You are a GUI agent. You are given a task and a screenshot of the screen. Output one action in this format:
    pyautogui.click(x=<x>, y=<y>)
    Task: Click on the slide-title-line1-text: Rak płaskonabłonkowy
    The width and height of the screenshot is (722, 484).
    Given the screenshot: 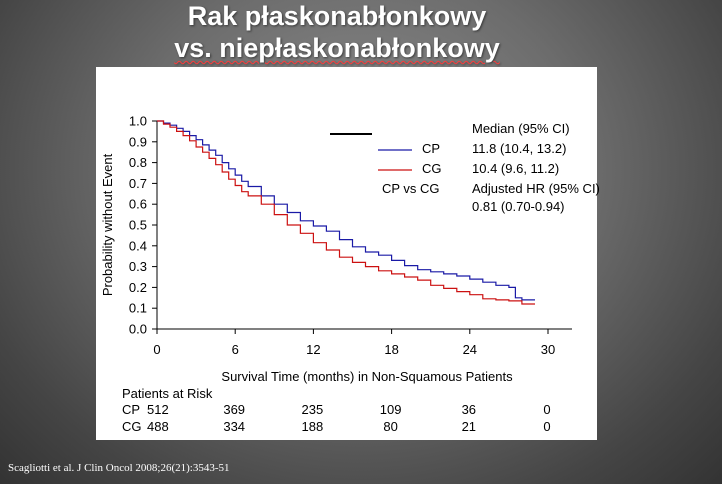 What is the action you would take?
    pyautogui.click(x=337, y=16)
    